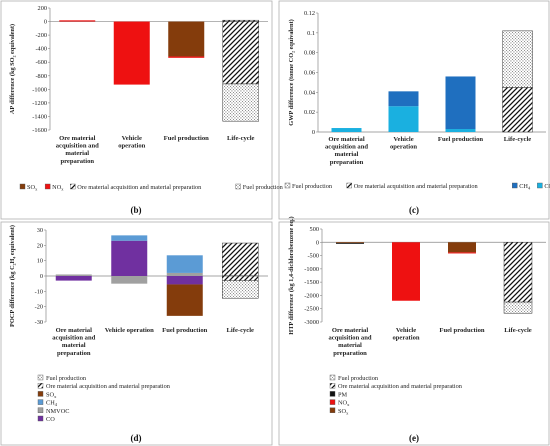 This screenshot has width=550, height=446. What do you see at coordinates (414, 438) in the screenshot?
I see `panel-label: (e)` at bounding box center [414, 438].